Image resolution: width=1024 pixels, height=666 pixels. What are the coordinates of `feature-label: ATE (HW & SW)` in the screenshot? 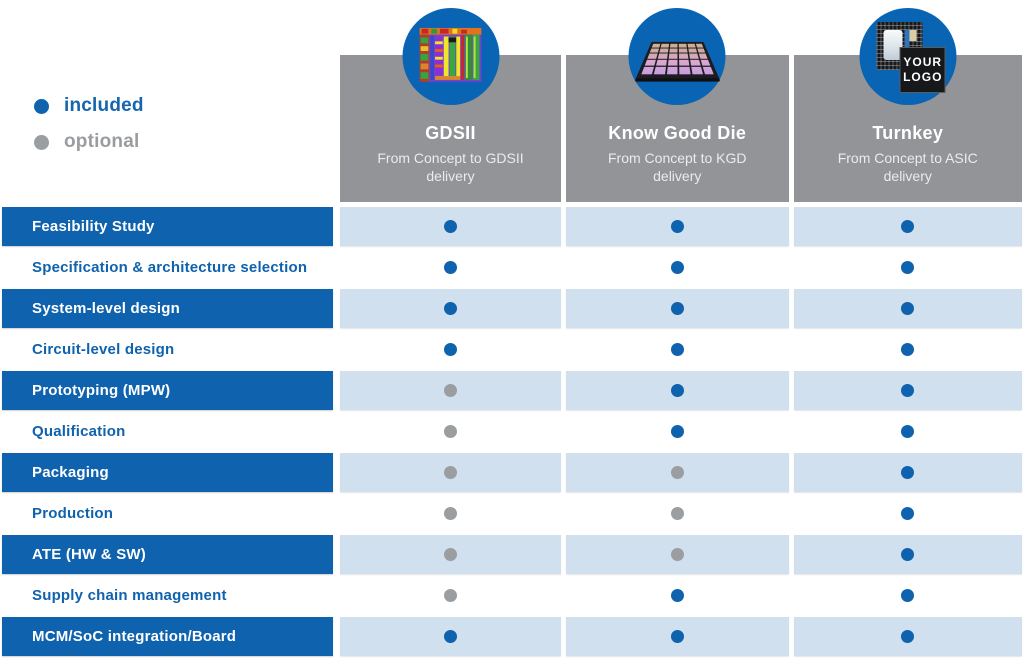 It's located at (167, 554).